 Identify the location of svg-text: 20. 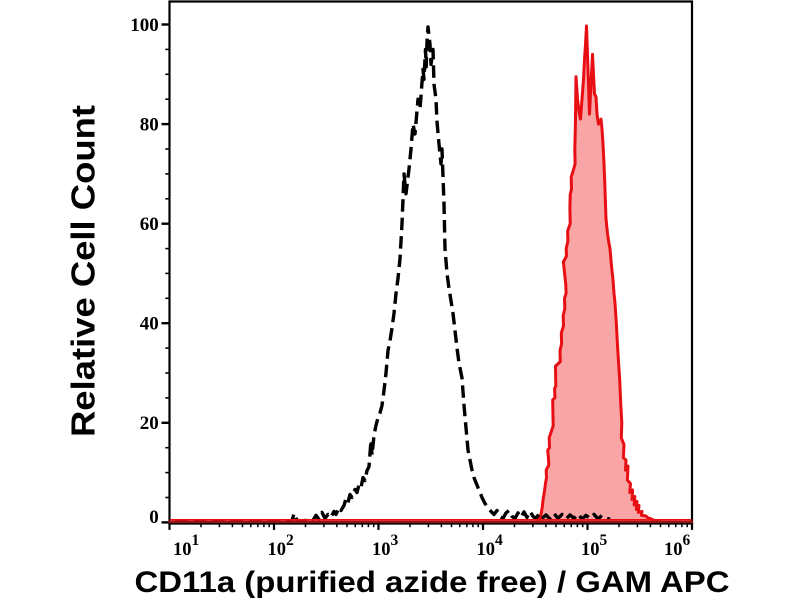
(149, 423).